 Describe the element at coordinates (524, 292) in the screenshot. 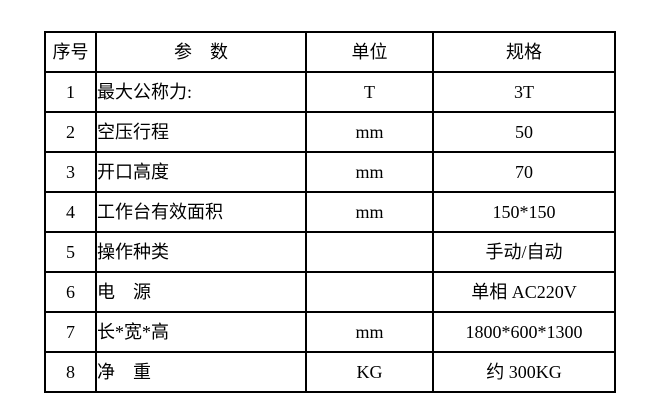

I see `cell-spec: 单相 AC220V` at that location.